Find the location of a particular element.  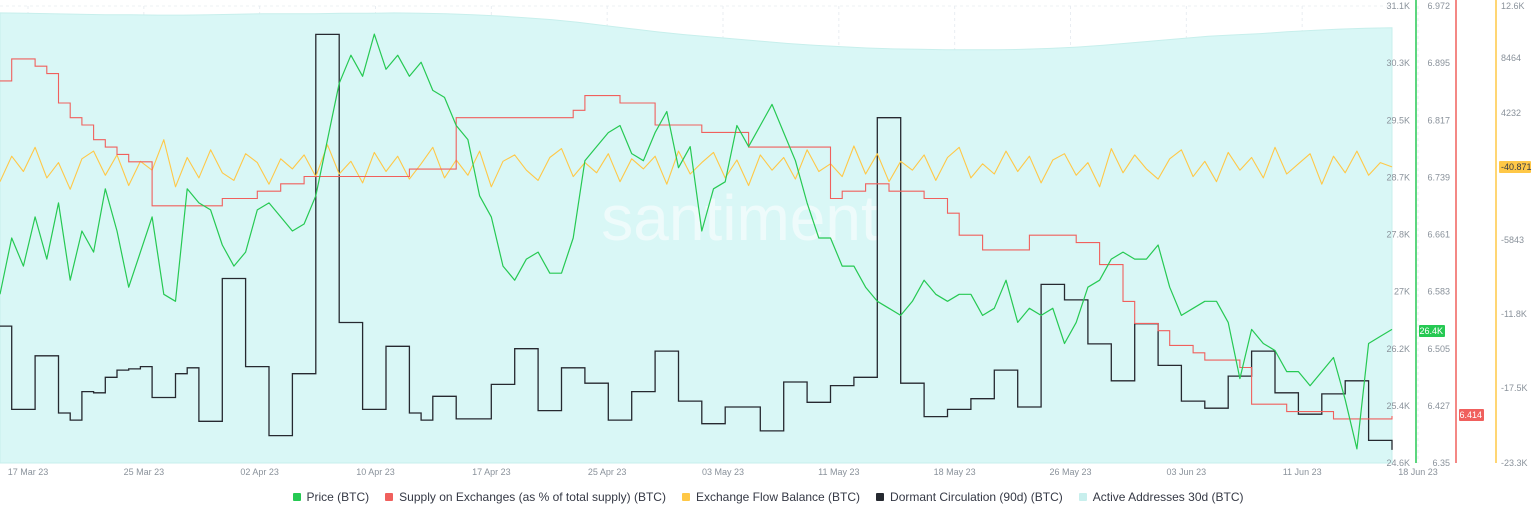

price-tick-label: 28.7K is located at coordinates (1398, 177).